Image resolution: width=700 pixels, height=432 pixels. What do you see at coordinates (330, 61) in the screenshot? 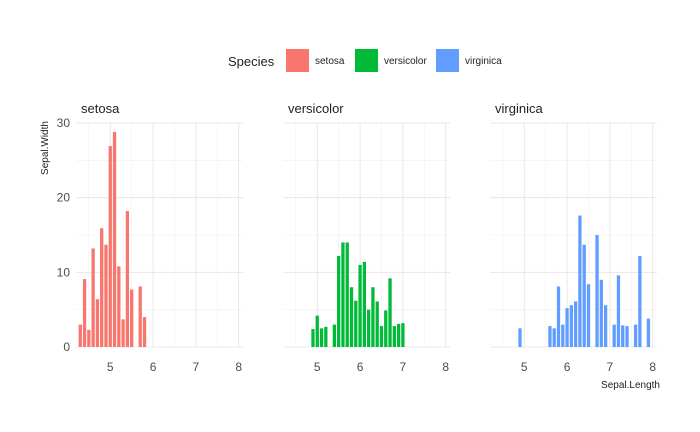
I see `legend-label-setosa: setosa` at bounding box center [330, 61].